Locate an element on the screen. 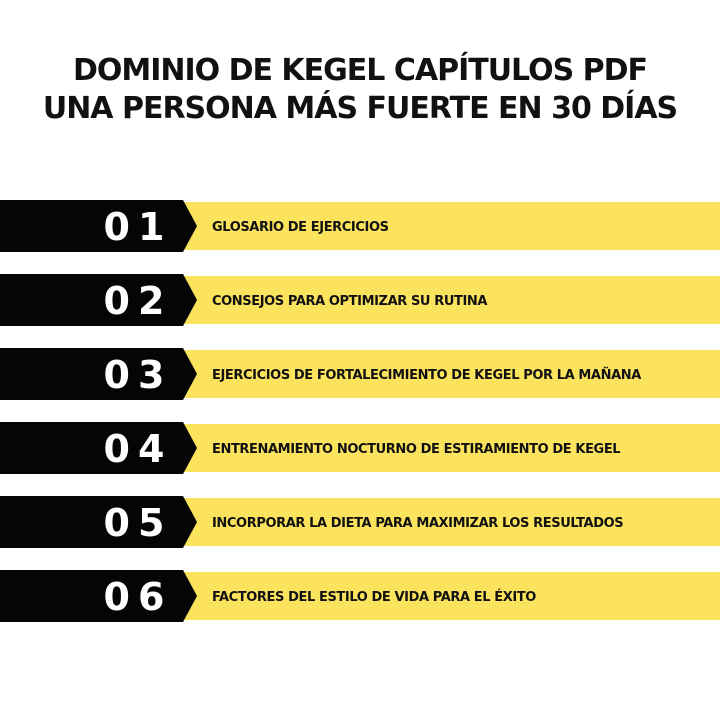  chapter-label: GLOSARIO DE EJERCICIOS is located at coordinates (300, 227).